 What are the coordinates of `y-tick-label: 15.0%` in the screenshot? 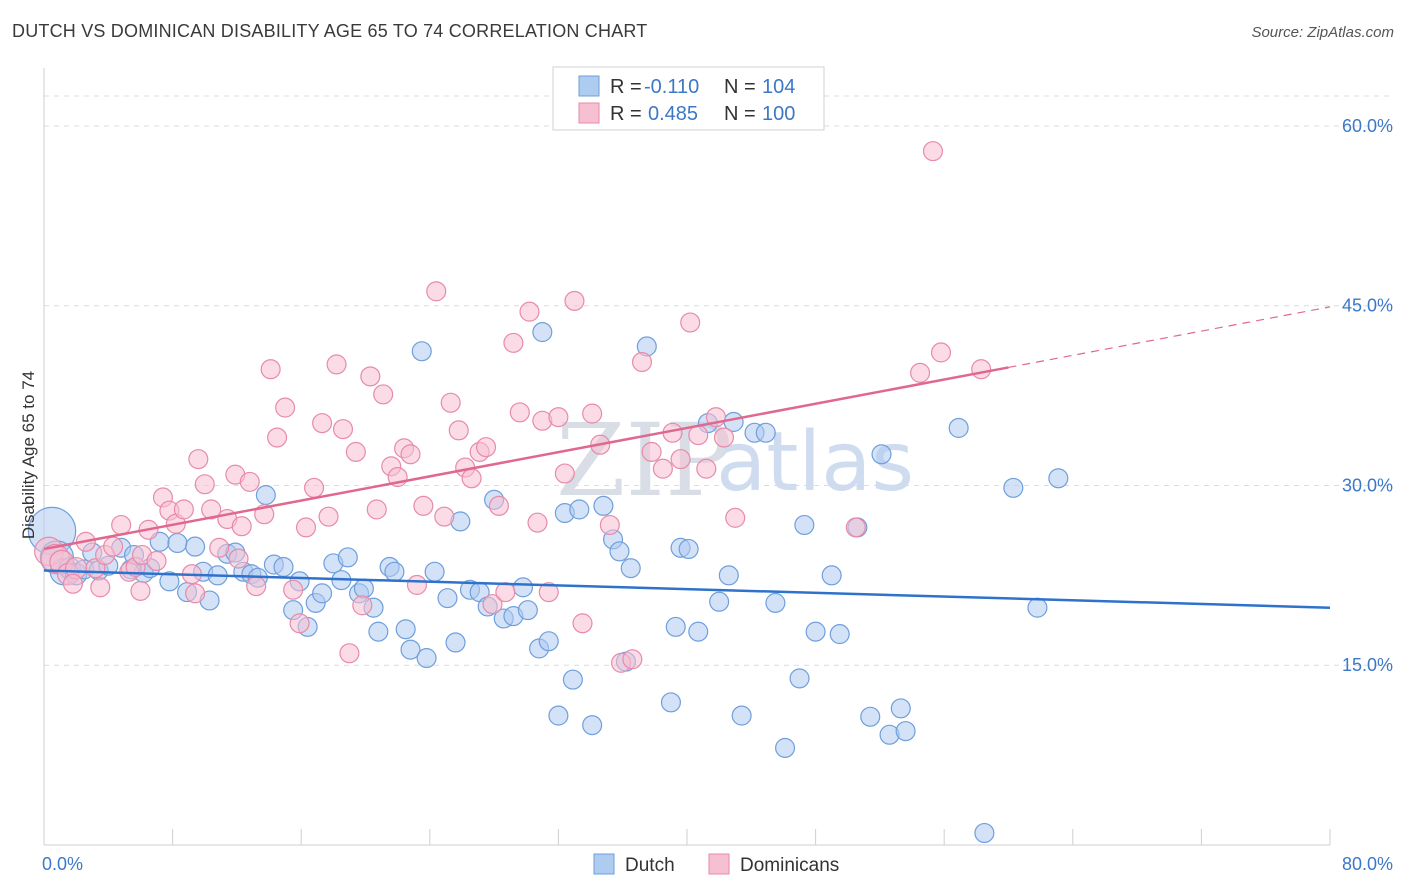 It's located at (1367, 665).